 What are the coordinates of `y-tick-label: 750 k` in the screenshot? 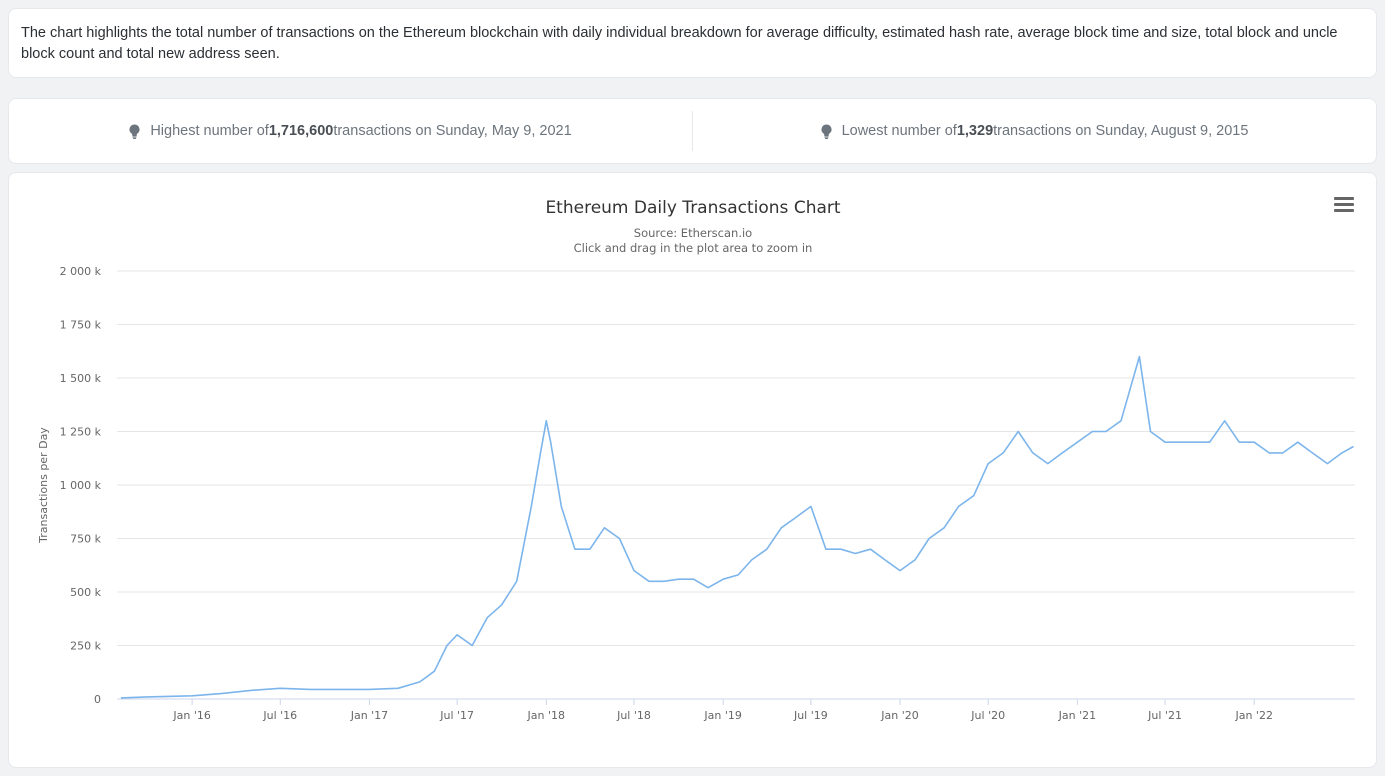 It's located at (85, 539).